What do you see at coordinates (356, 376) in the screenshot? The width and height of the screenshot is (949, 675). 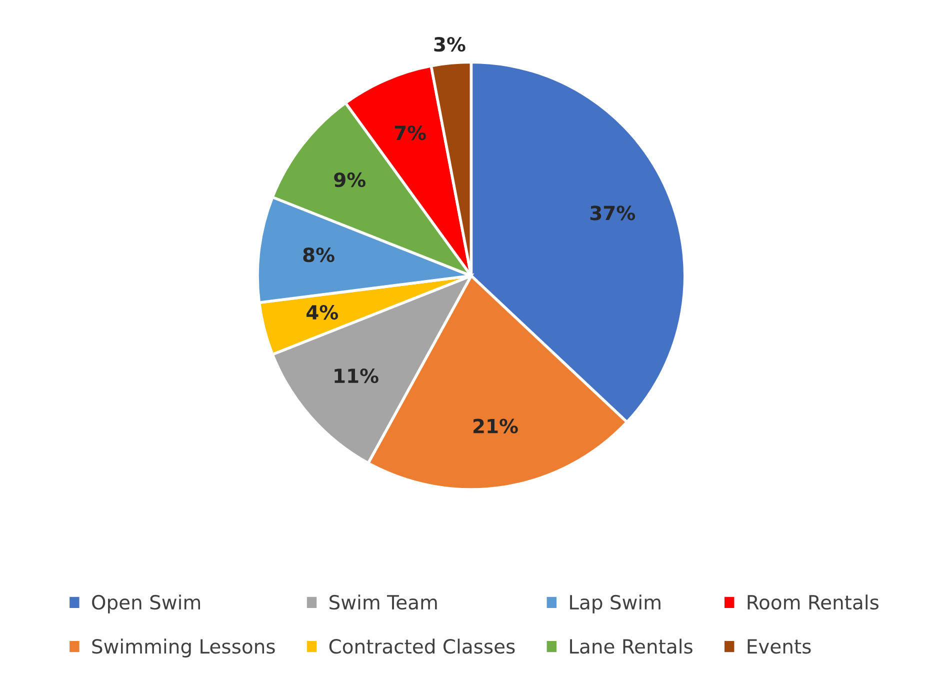 I see `data-label: 11%` at bounding box center [356, 376].